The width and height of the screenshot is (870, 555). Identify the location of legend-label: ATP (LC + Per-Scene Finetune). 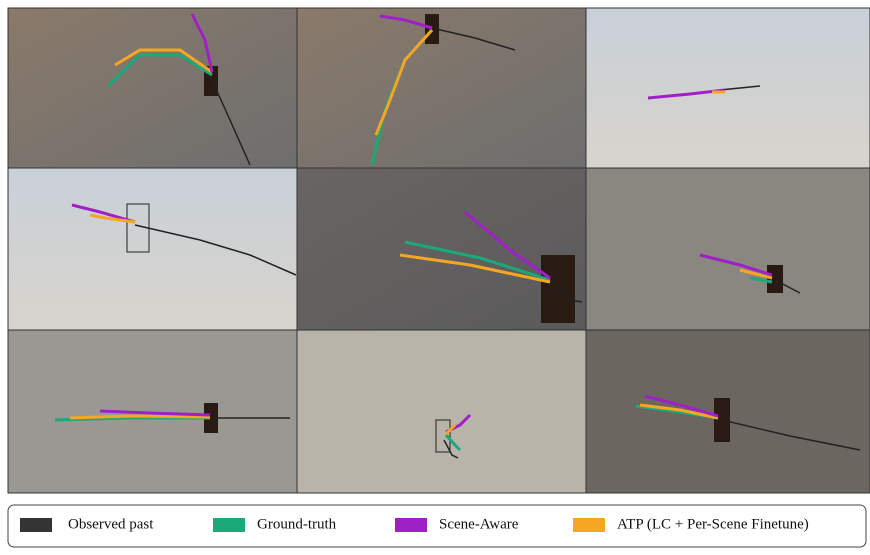
(713, 524).